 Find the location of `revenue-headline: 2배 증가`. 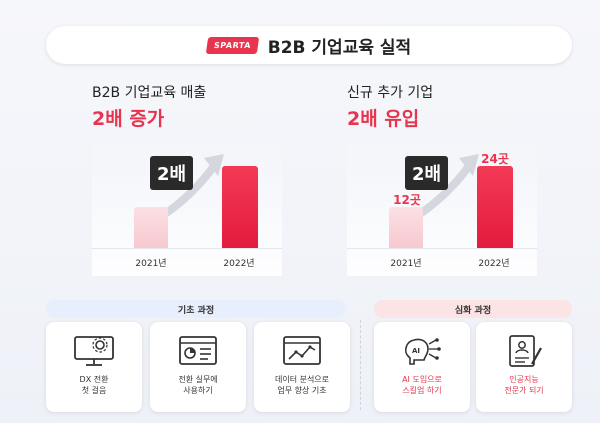

revenue-headline: 2배 증가 is located at coordinates (128, 119).